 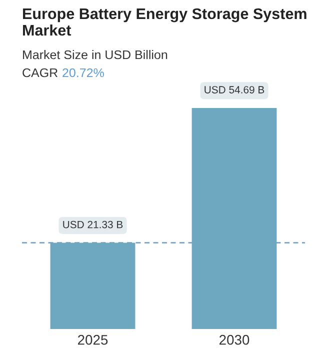 I want to click on chart-subtitle: Market Size in USD Billion, so click(x=95, y=55).